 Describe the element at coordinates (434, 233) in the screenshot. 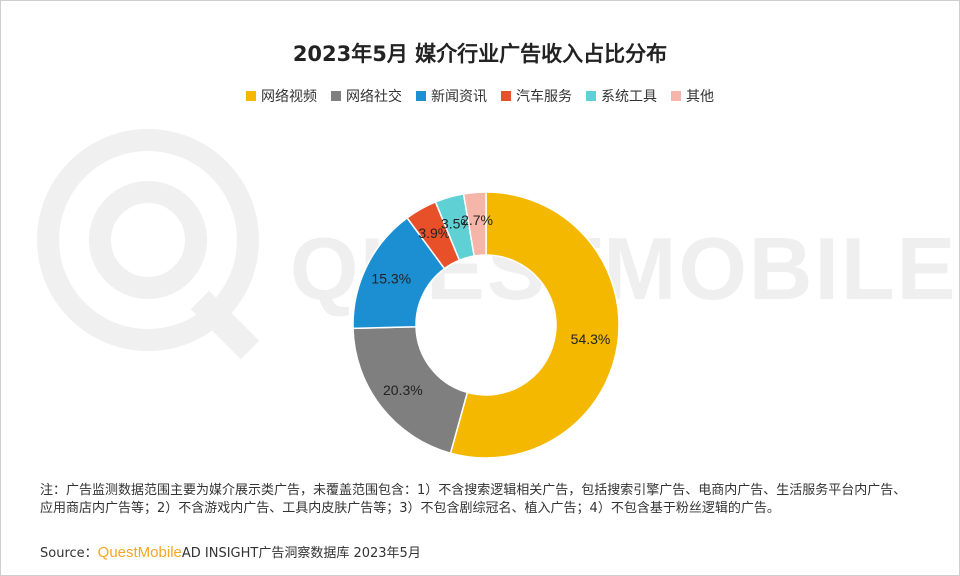

I see `data-label: 3.9%` at that location.